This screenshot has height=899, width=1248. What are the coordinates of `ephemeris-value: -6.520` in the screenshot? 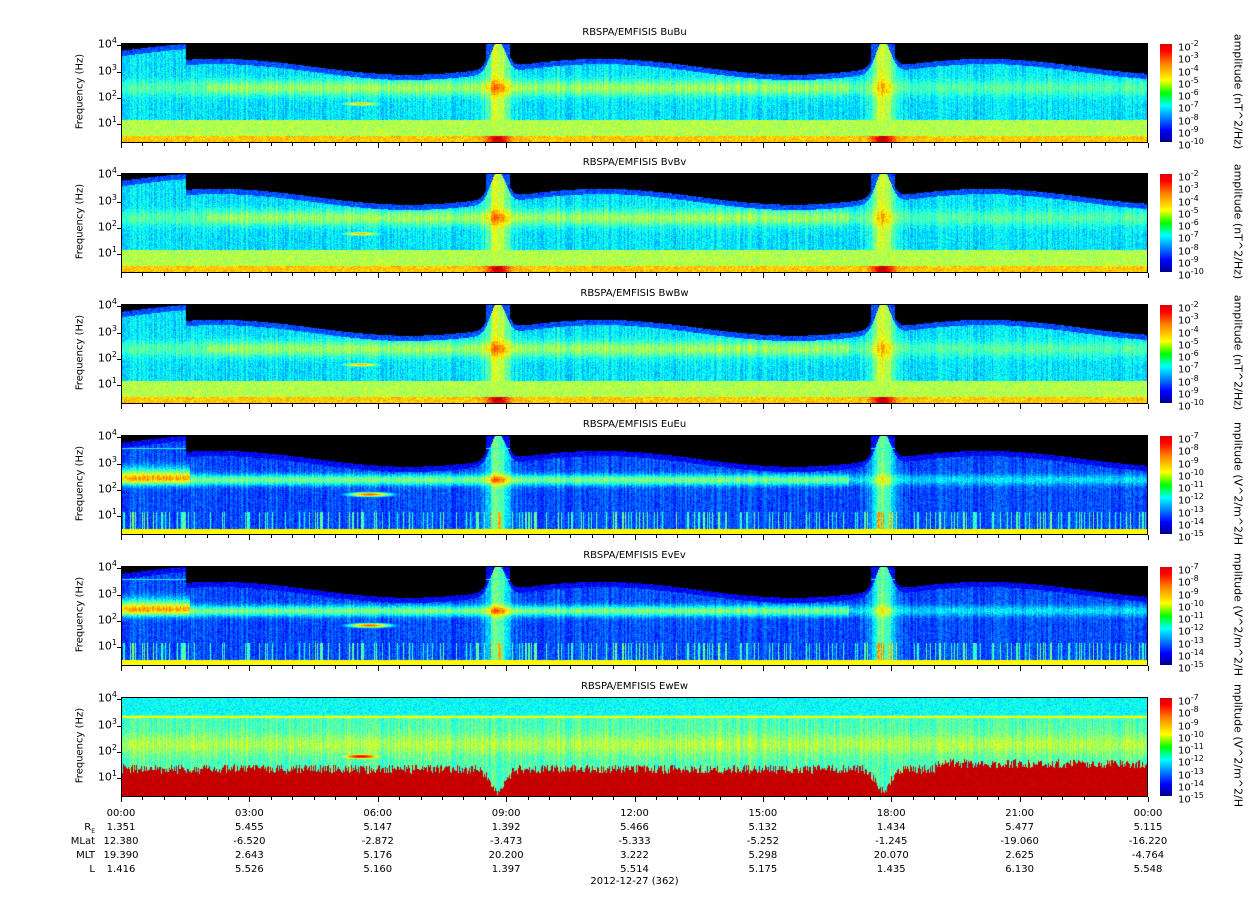 It's located at (249, 841).